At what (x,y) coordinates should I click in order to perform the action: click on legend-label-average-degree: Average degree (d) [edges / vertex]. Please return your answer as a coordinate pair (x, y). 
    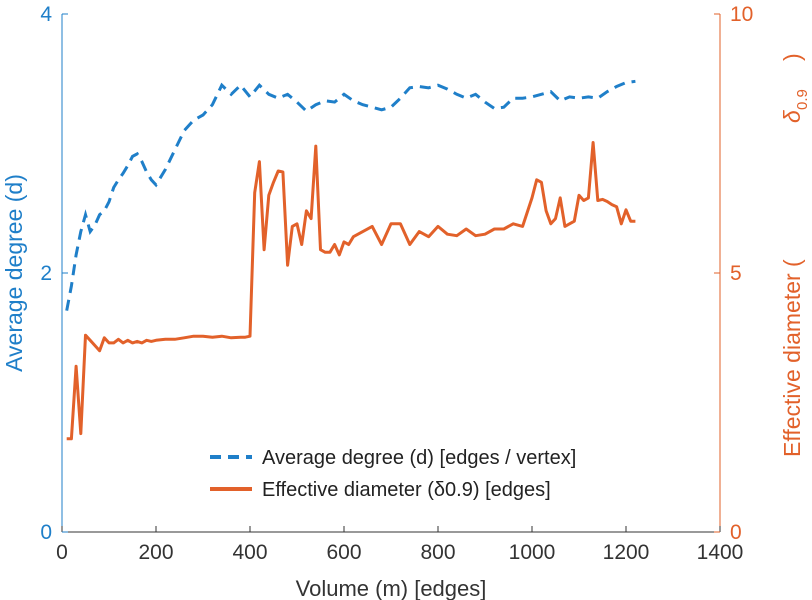
    Looking at the image, I should click on (419, 458).